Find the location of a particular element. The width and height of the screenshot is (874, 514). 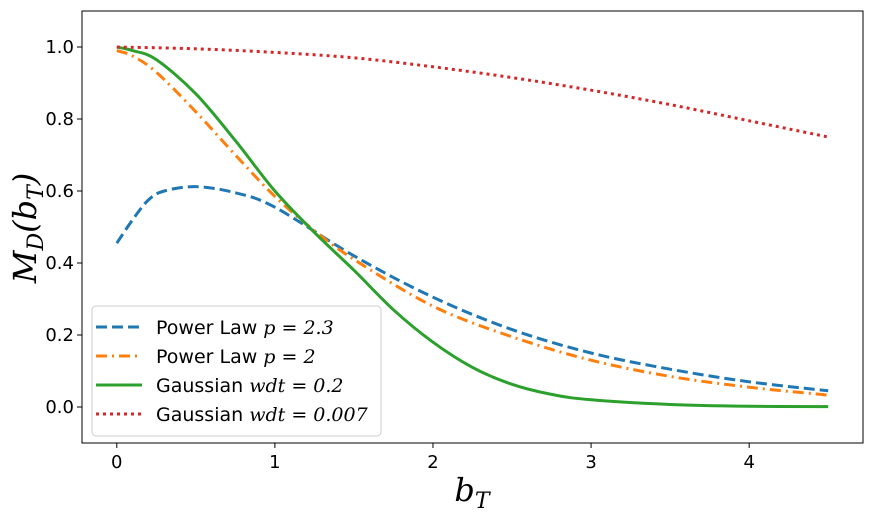

legend-label-4: Gaussian wdt = 0.007 is located at coordinates (262, 415).